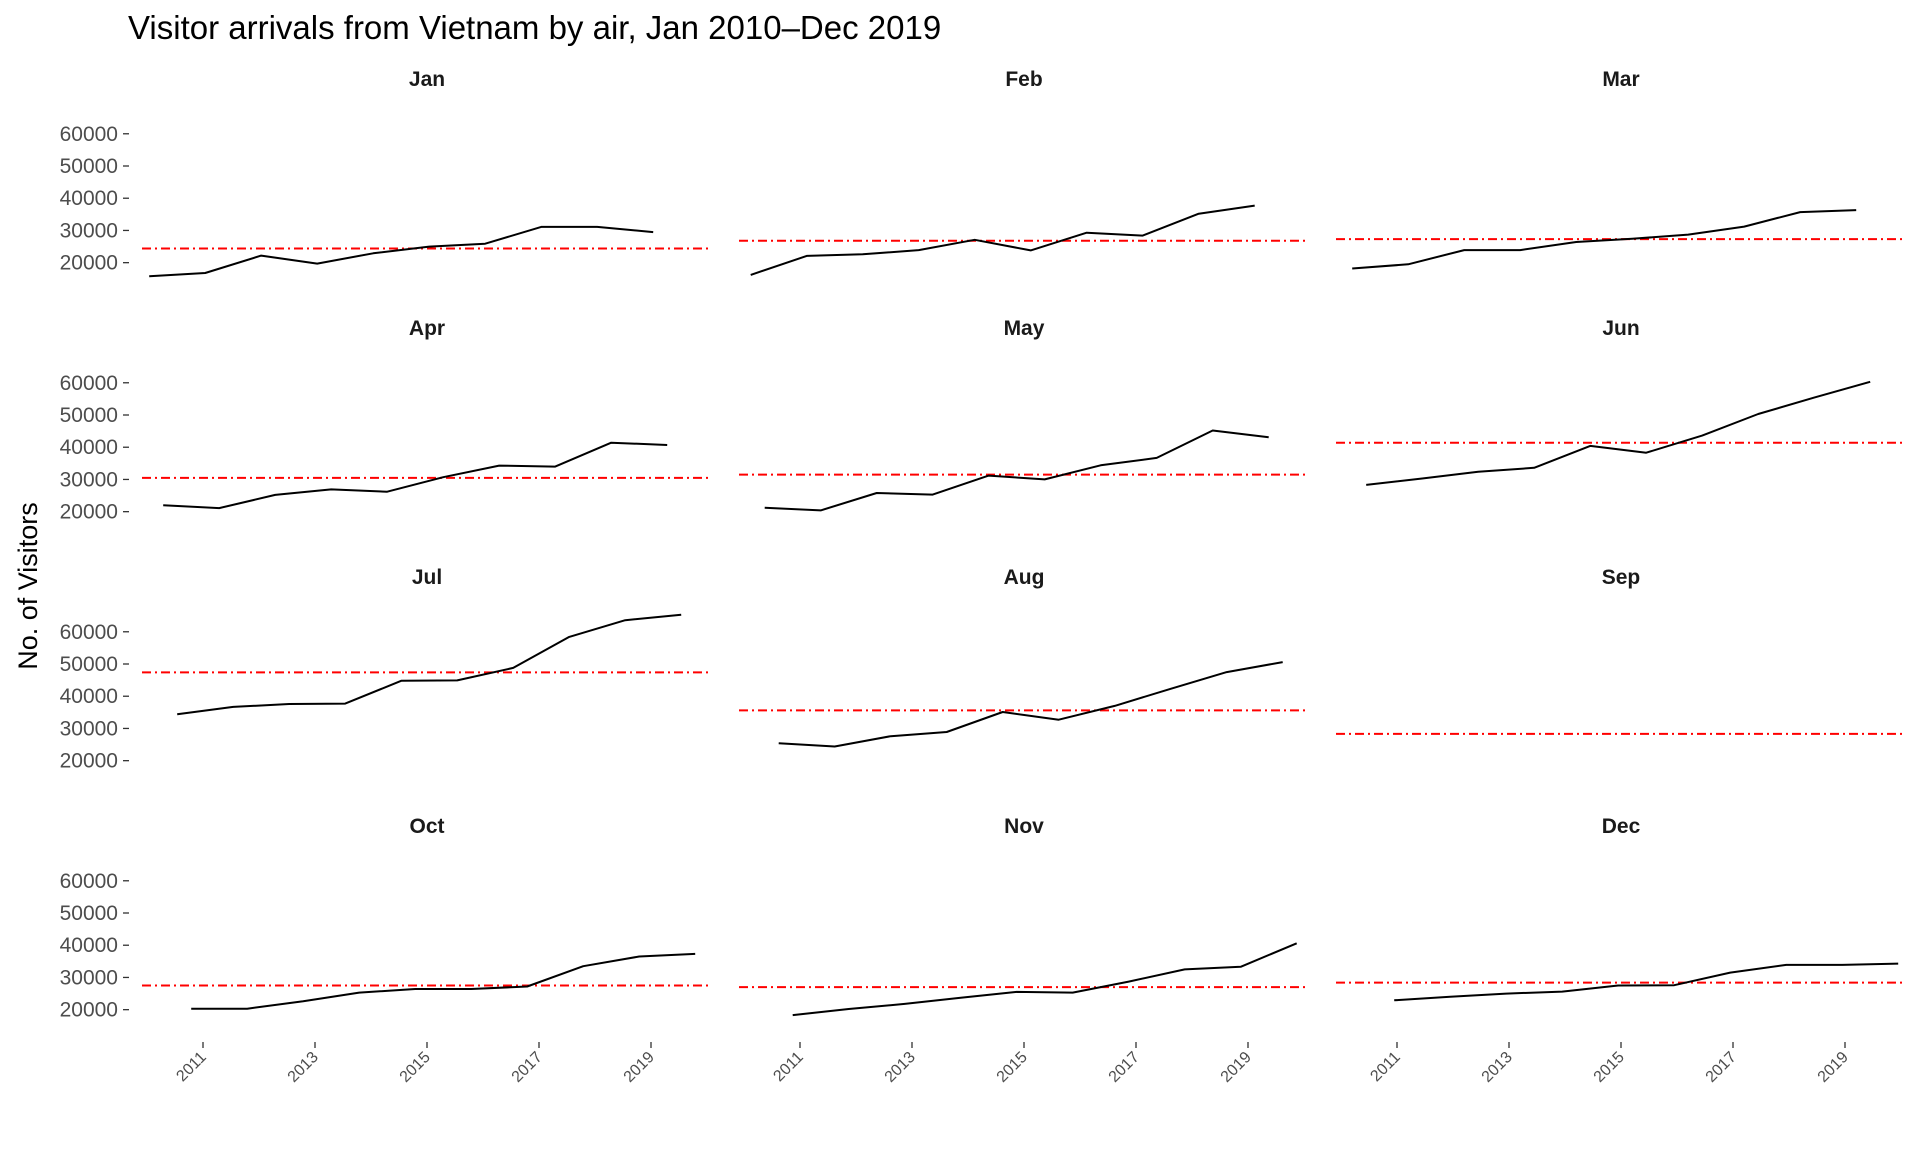 This screenshot has height=1152, width=1920. I want to click on panel-title-mar: Mar, so click(1620, 79).